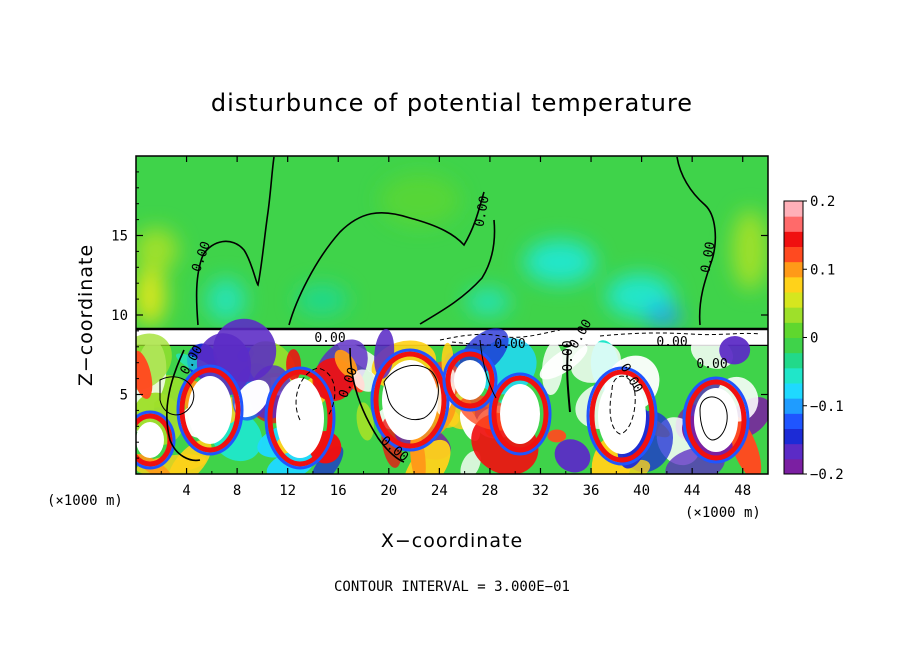 This screenshot has width=904, height=654. Describe the element at coordinates (237, 491) in the screenshot. I see `x-tick-label: 8` at that location.